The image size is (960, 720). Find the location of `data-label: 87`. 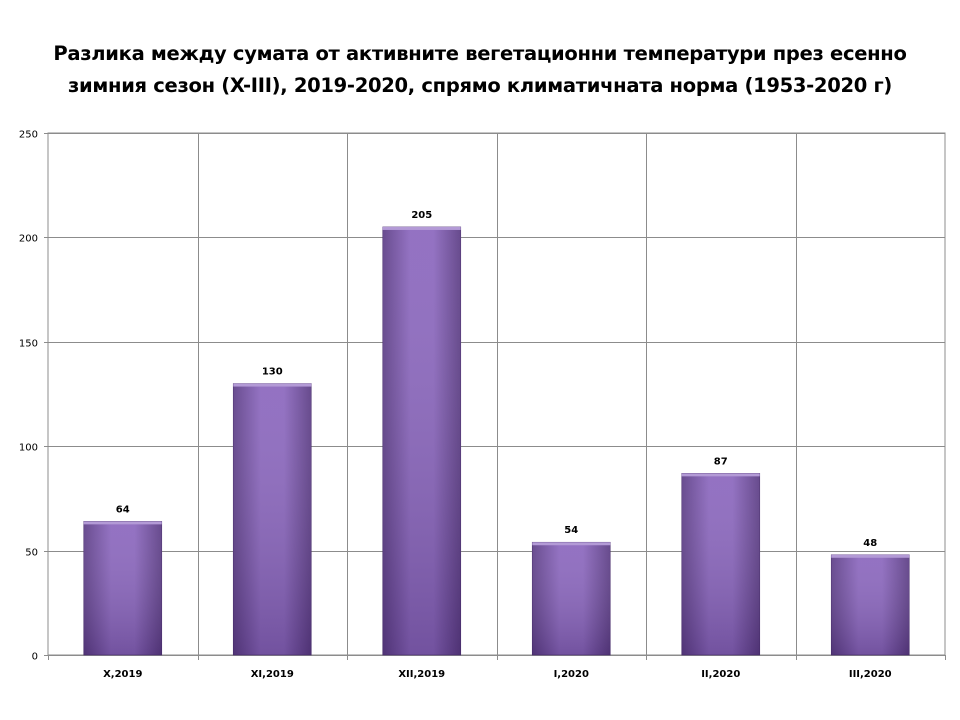

data-label: 87 is located at coordinates (721, 461).